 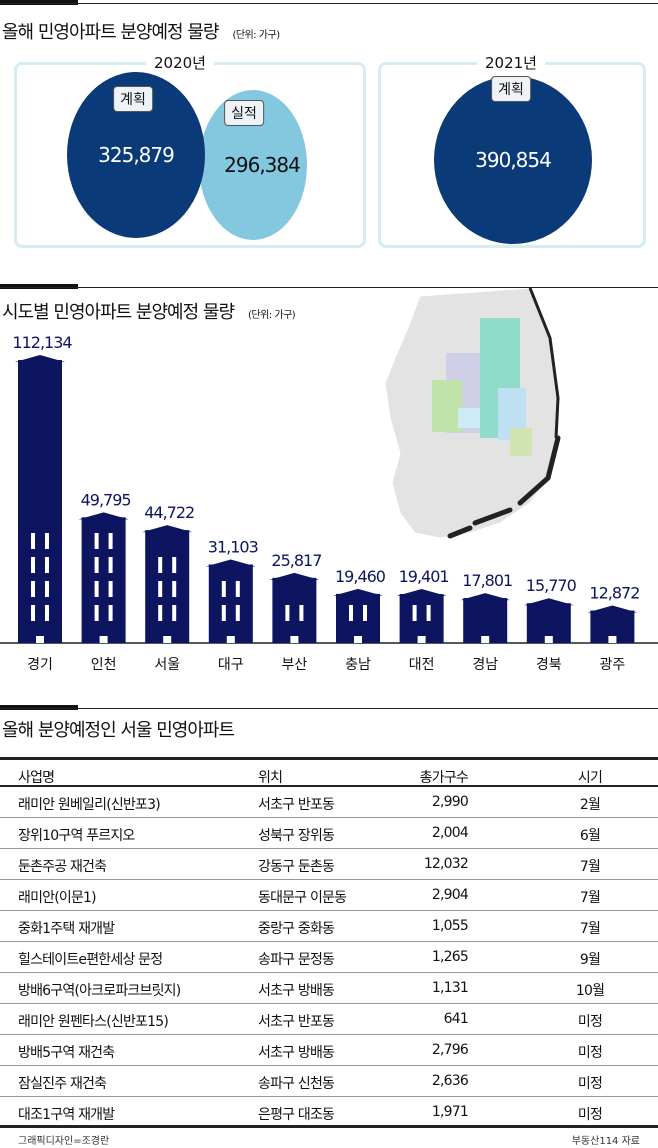 I want to click on value-label: 31,103, so click(x=233, y=547).